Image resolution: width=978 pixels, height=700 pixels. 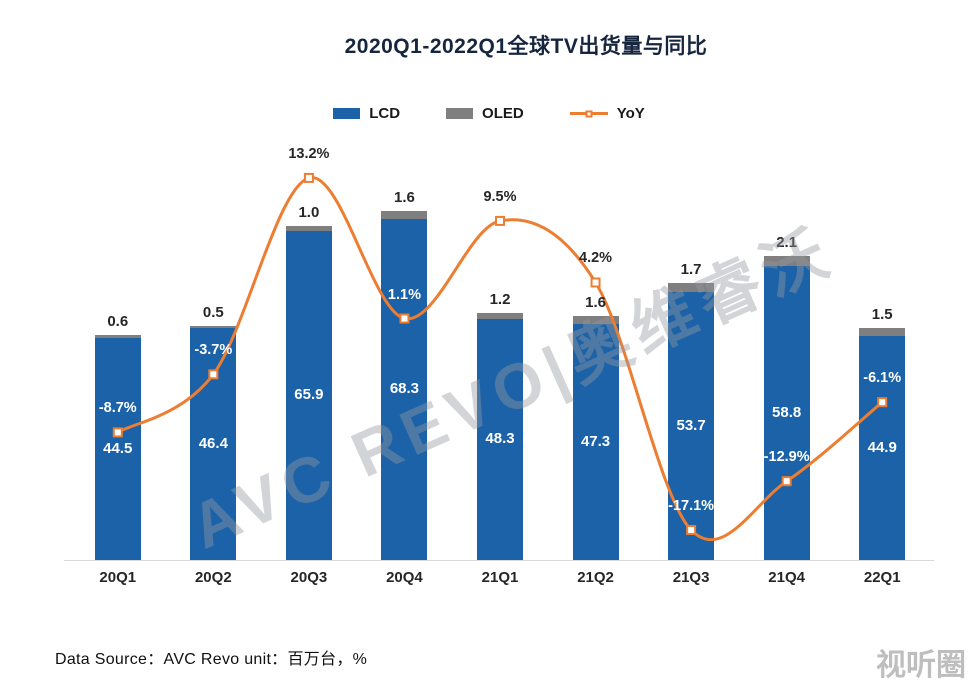 I want to click on oled-value-label: 0.5, so click(x=213, y=312).